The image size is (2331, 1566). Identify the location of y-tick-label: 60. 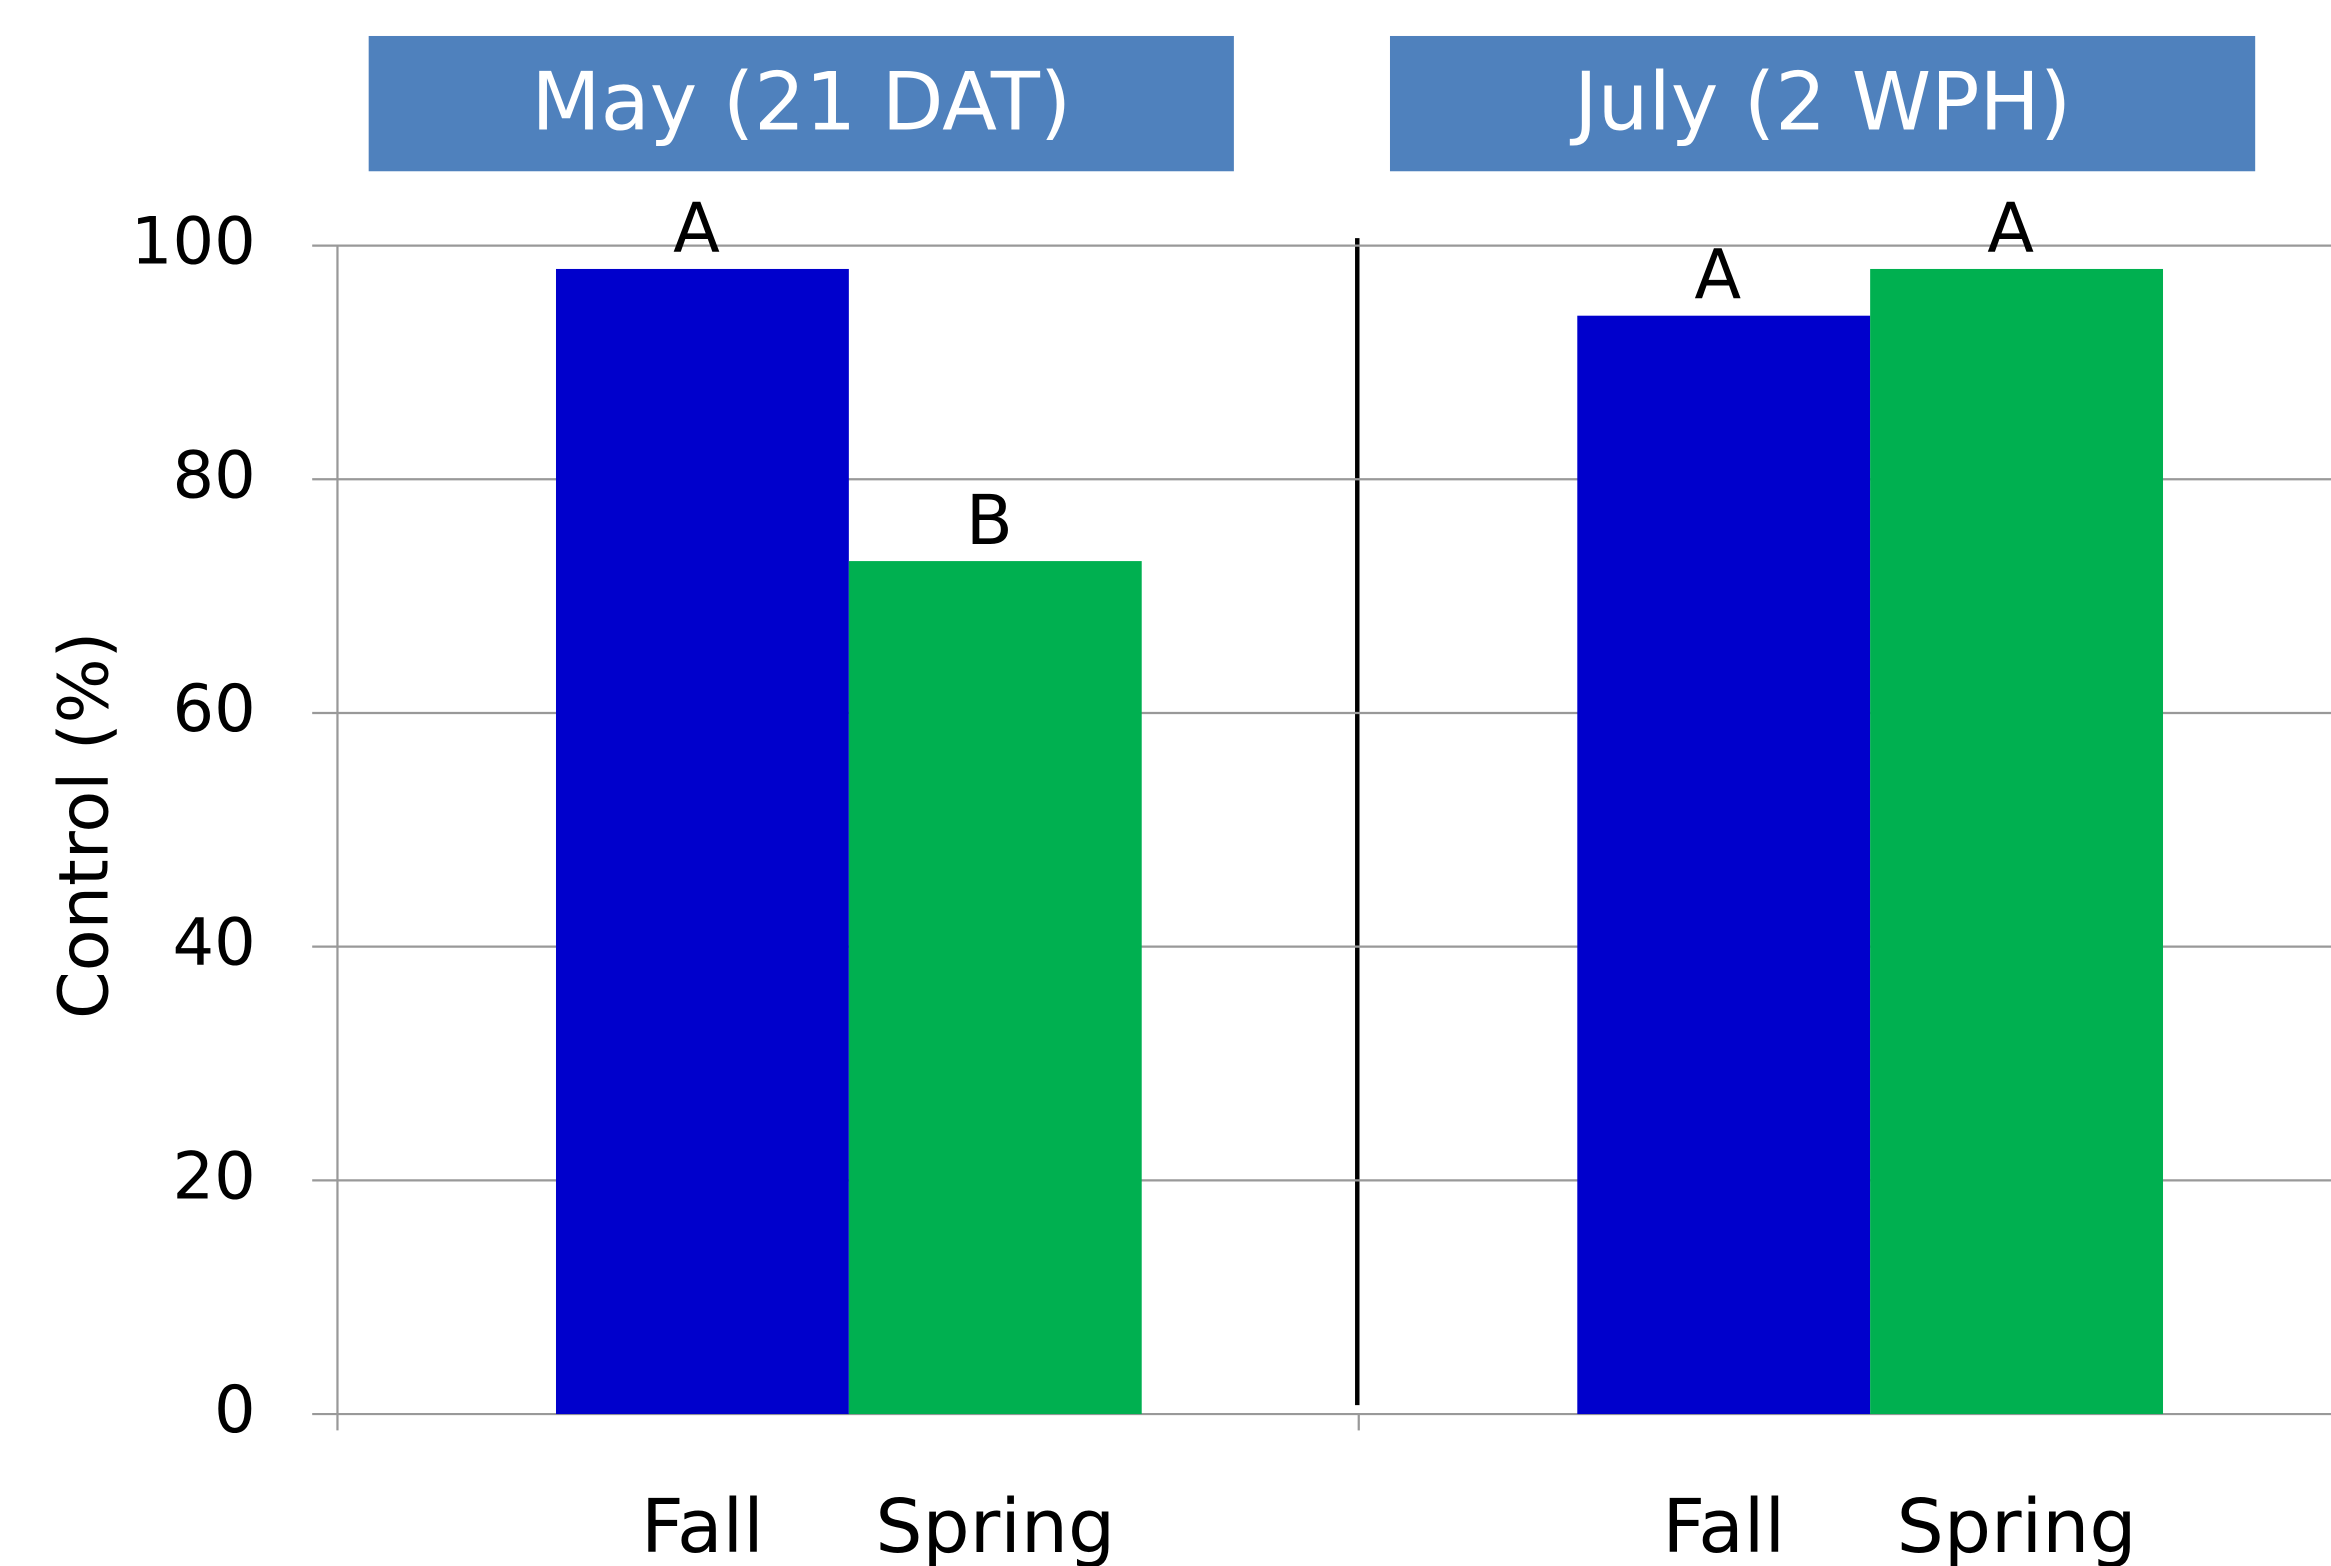
(213, 709).